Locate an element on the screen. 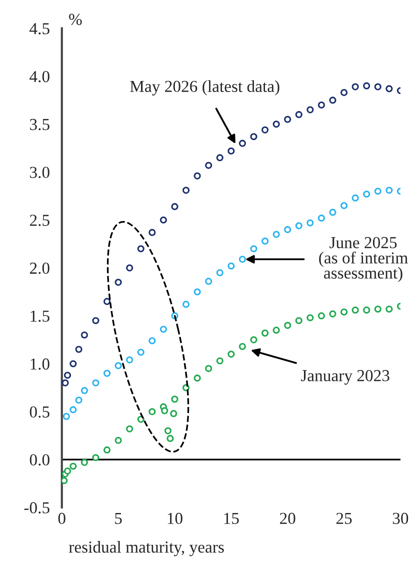 This screenshot has width=418, height=567. y-tick-label: 3.5 is located at coordinates (40, 124).